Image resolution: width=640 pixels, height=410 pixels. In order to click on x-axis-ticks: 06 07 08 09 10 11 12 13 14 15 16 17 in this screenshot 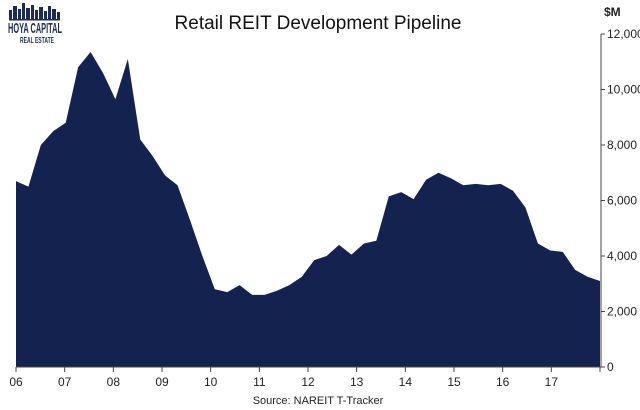, I will do `click(305, 378)`.